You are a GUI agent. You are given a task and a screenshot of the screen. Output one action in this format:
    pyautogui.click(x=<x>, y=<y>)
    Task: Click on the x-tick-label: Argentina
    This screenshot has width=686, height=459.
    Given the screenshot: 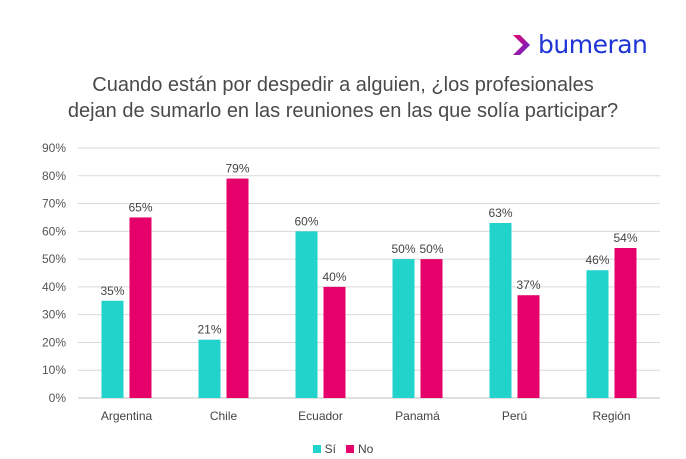 What is the action you would take?
    pyautogui.click(x=127, y=416)
    